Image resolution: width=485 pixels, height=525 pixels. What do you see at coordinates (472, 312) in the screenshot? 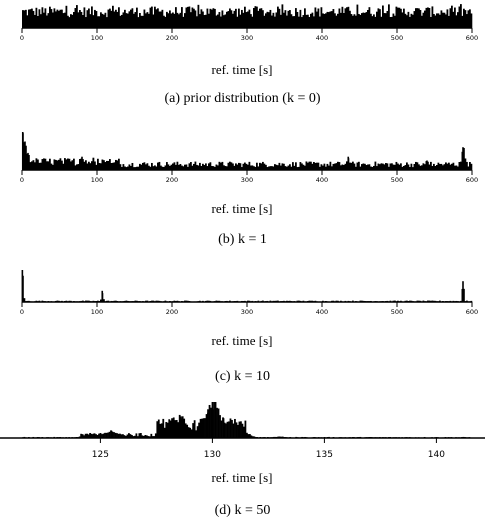
I see `tick-label: 600` at bounding box center [472, 312].